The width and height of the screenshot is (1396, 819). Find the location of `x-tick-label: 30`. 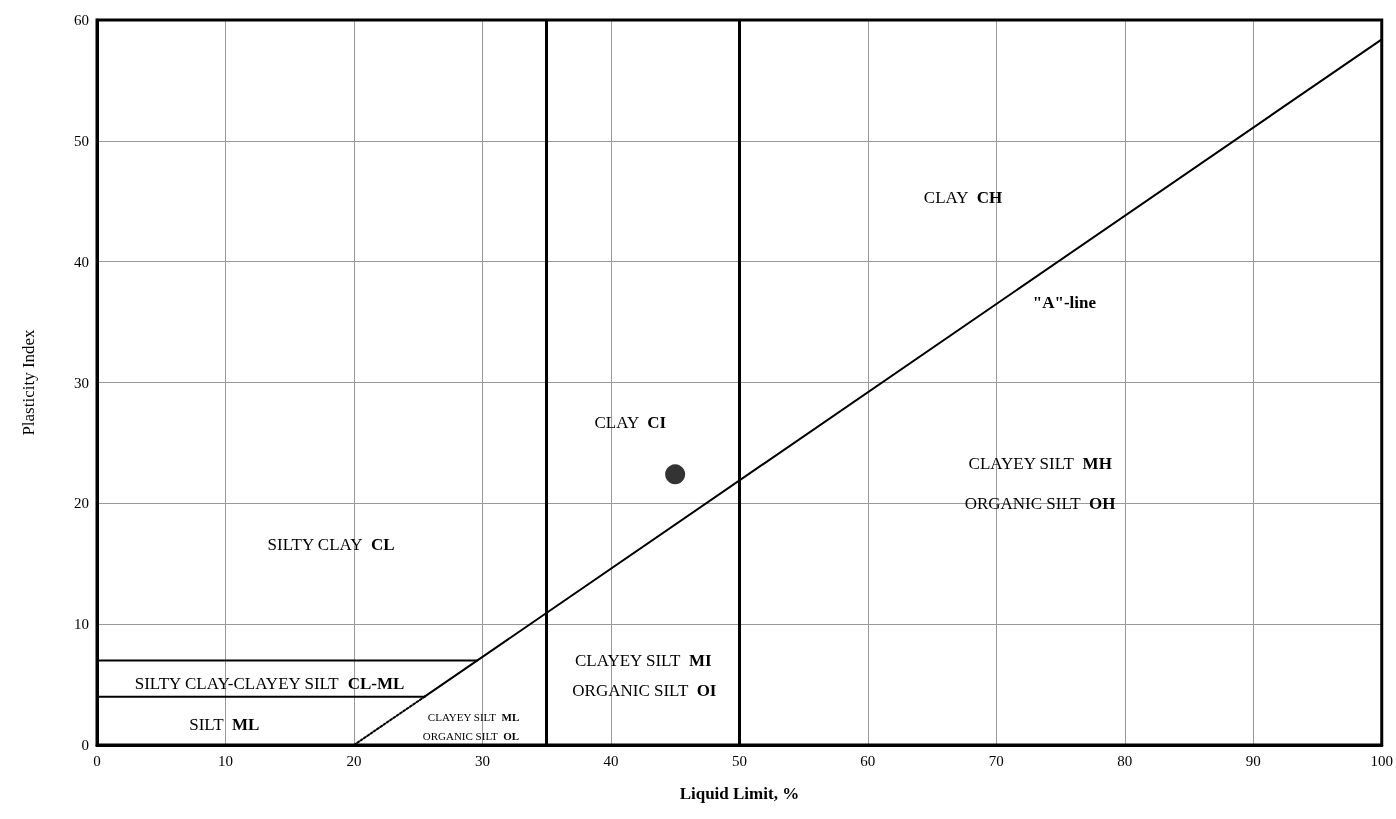

x-tick-label: 30 is located at coordinates (482, 760).